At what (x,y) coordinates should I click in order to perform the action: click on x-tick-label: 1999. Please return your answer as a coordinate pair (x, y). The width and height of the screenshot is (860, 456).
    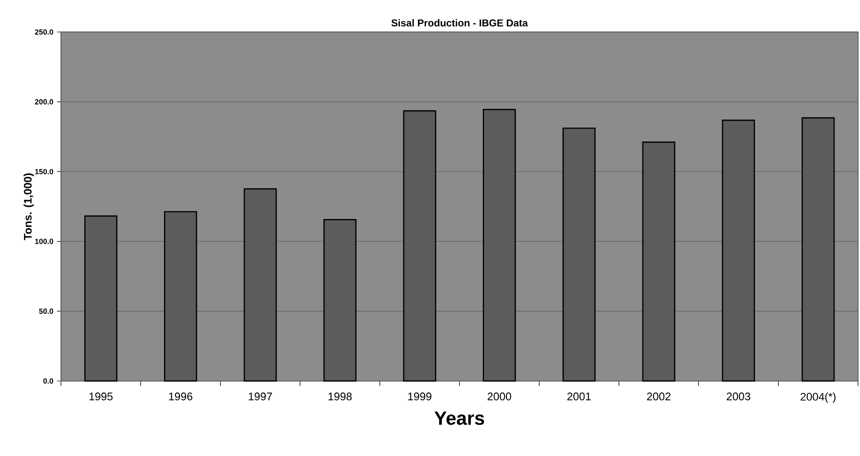
    Looking at the image, I should click on (420, 396).